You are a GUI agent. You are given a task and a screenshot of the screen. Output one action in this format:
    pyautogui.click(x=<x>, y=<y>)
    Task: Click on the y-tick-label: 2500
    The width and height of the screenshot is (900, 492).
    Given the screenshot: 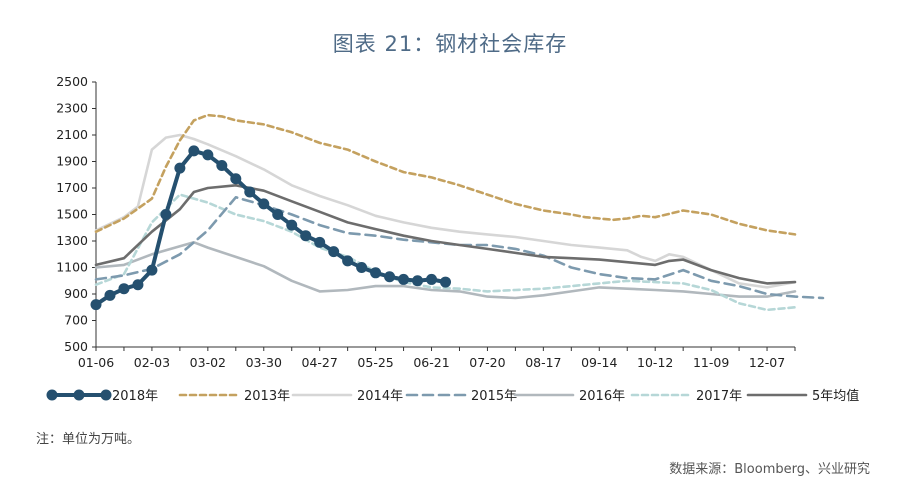 What is the action you would take?
    pyautogui.click(x=72, y=81)
    